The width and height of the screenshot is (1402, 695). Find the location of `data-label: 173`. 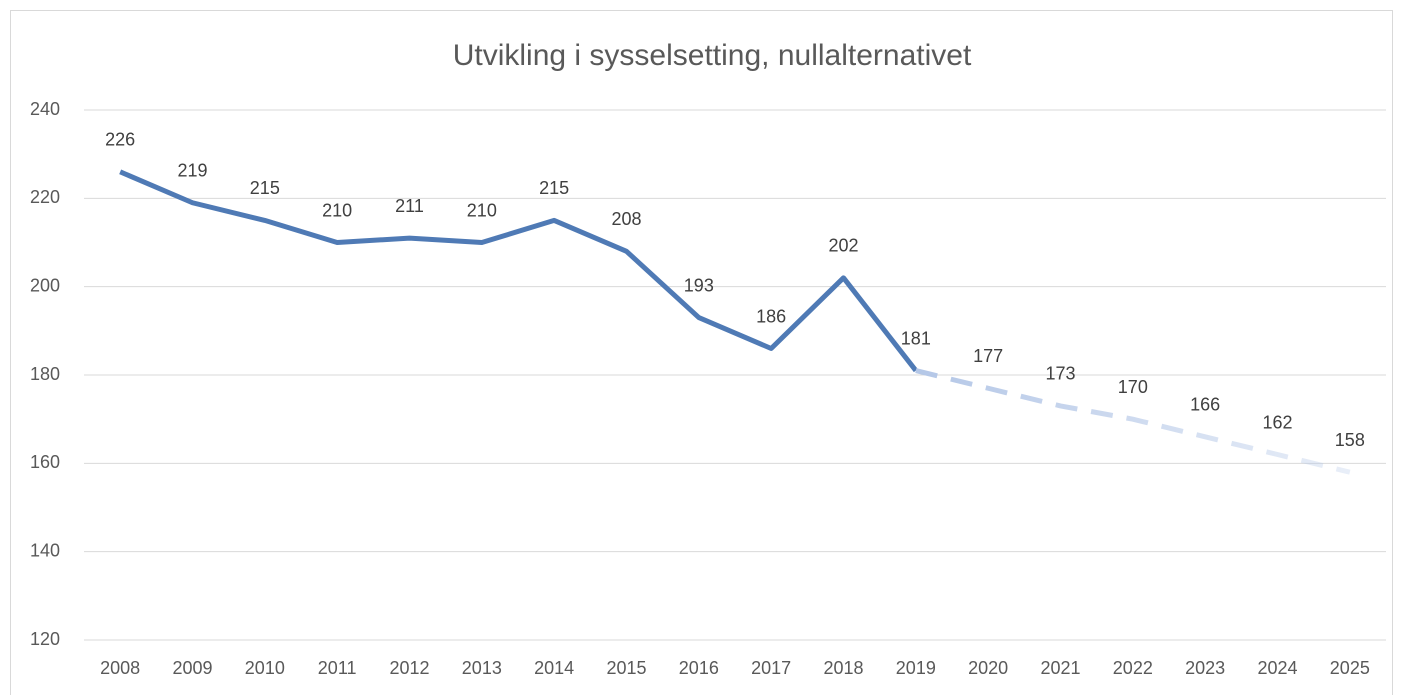

data-label: 173 is located at coordinates (1060, 374).